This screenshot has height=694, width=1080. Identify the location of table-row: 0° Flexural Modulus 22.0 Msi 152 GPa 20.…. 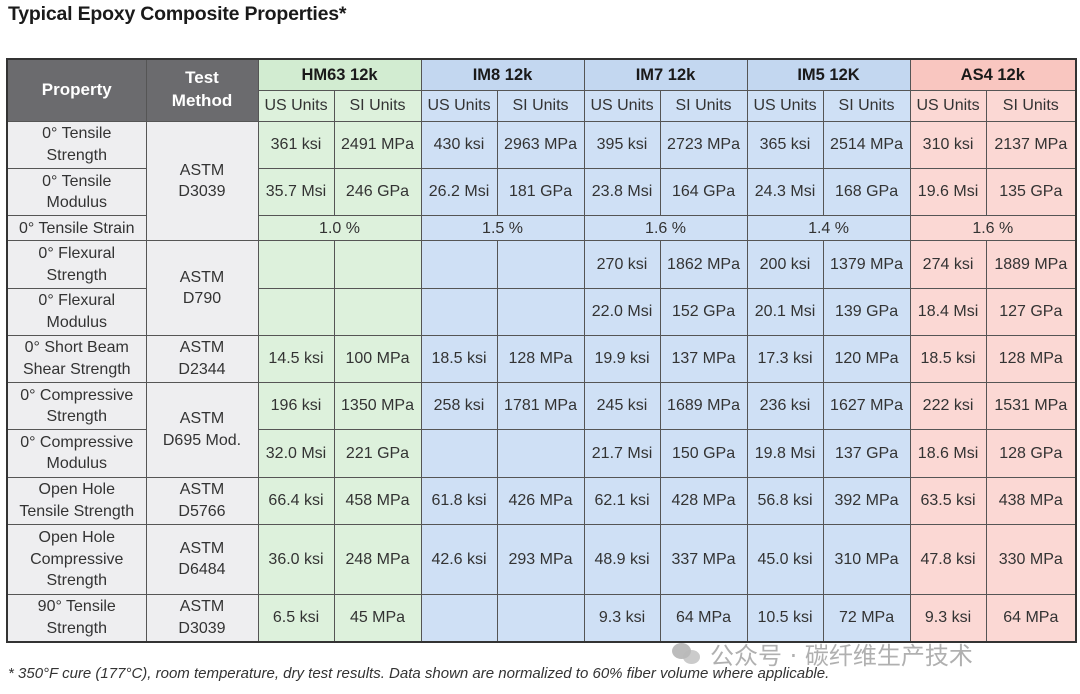
(541, 311).